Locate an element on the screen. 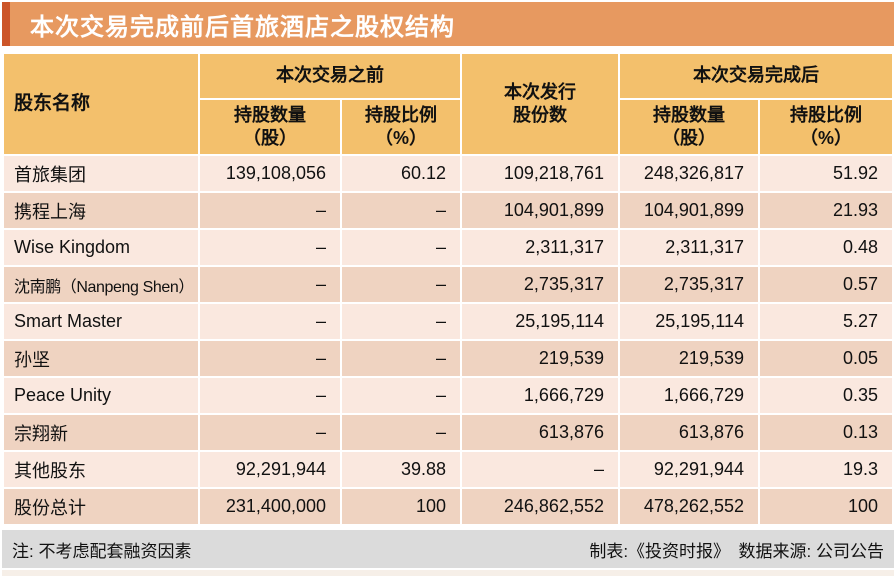 The width and height of the screenshot is (896, 576). value-cell: 139,108,056 is located at coordinates (270, 173).